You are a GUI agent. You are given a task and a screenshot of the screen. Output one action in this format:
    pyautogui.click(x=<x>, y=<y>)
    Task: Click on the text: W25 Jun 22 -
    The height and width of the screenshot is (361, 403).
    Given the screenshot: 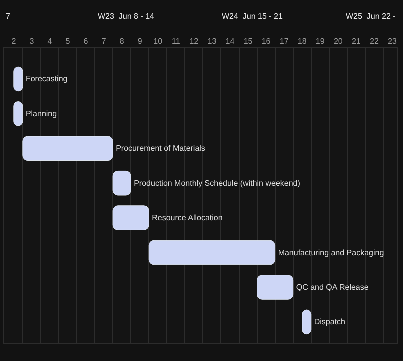 What is the action you would take?
    pyautogui.click(x=371, y=16)
    